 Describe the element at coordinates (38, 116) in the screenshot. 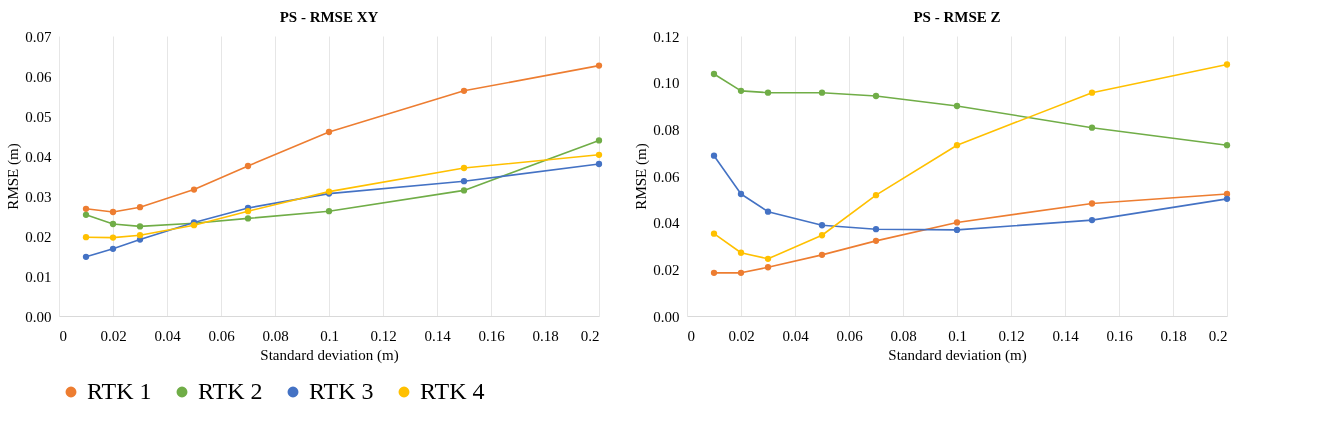

I see `y-tick-label: 0.05` at that location.